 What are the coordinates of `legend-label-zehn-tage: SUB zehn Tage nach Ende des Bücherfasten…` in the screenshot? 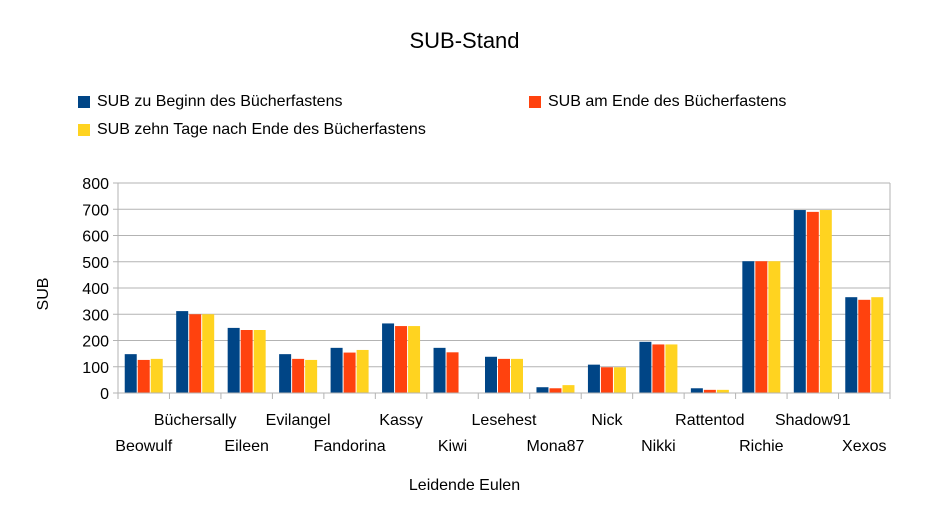 It's located at (261, 129).